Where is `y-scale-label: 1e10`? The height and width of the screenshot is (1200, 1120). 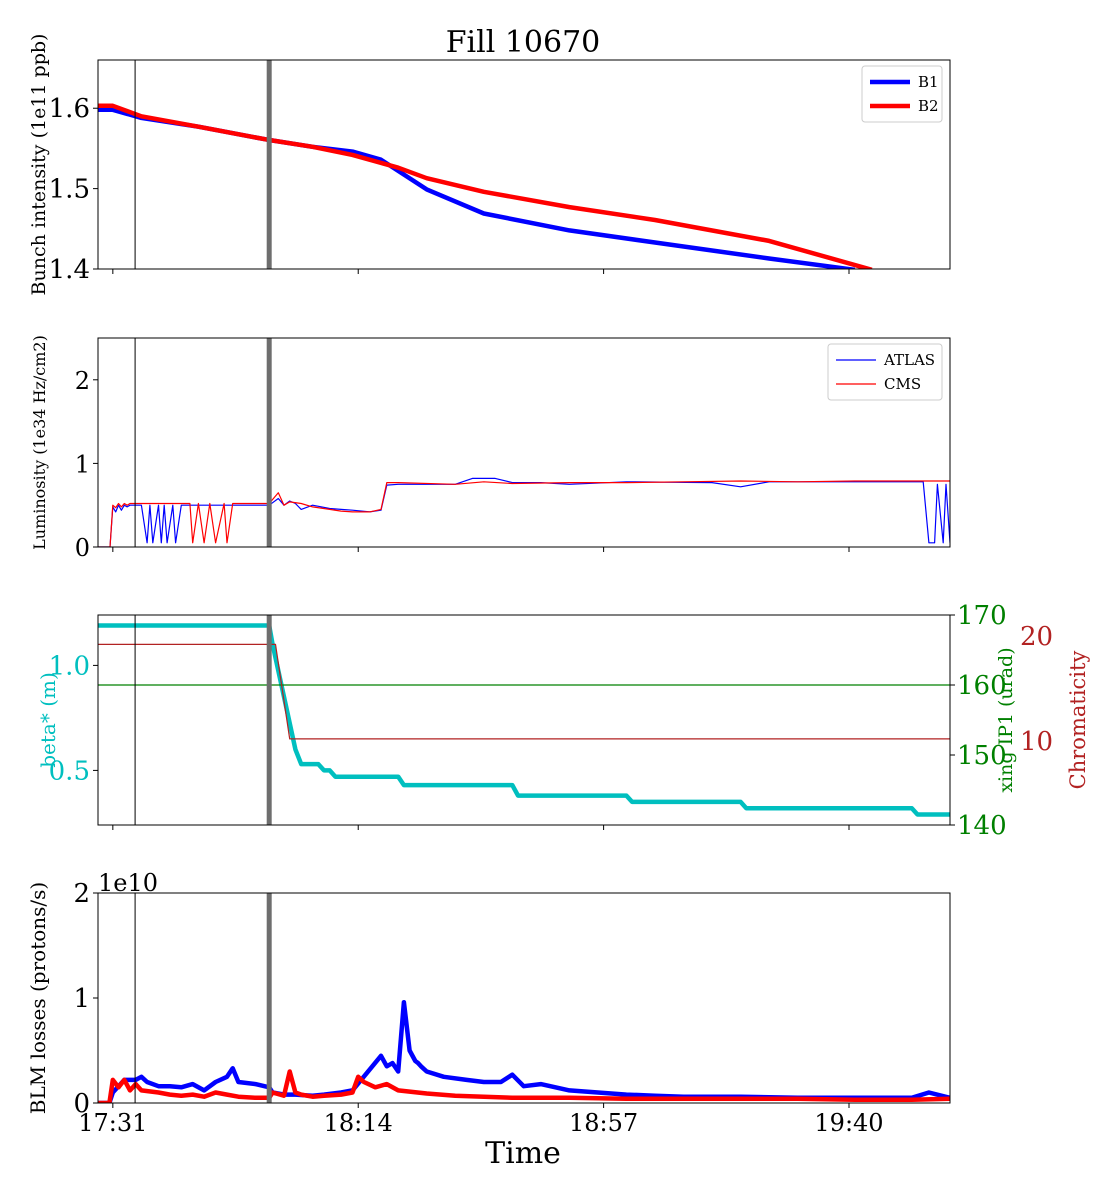 y-scale-label: 1e10 is located at coordinates (128, 883).